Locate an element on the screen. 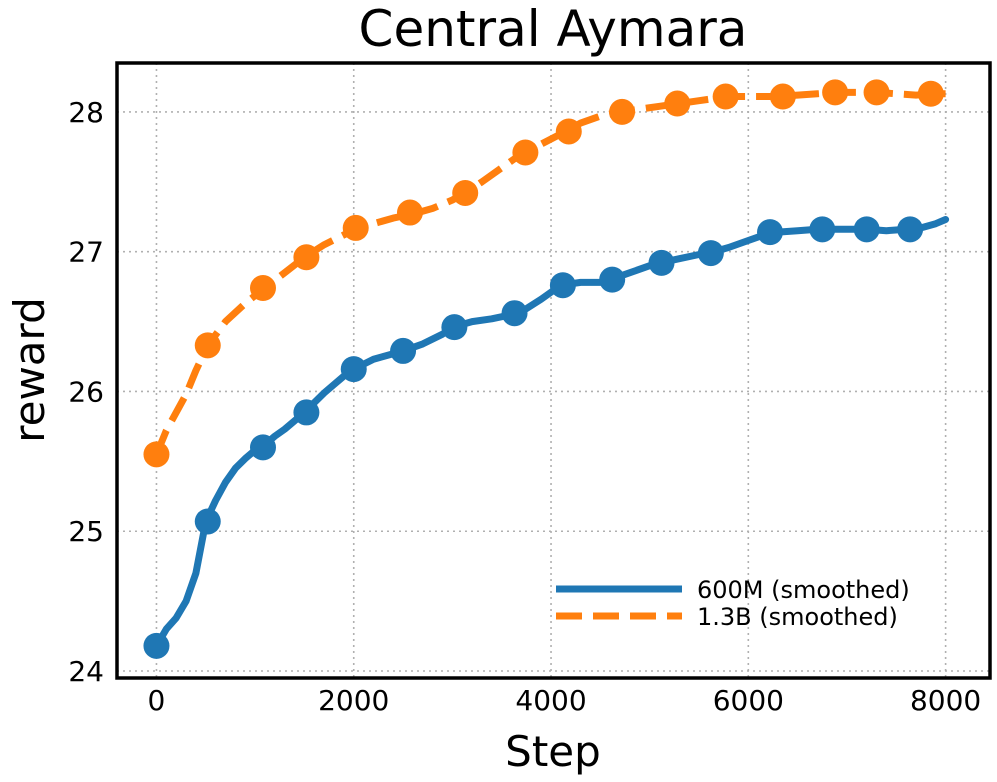 Image resolution: width=997 pixels, height=782 pixels. y-tick-label: 26 is located at coordinates (86, 391).